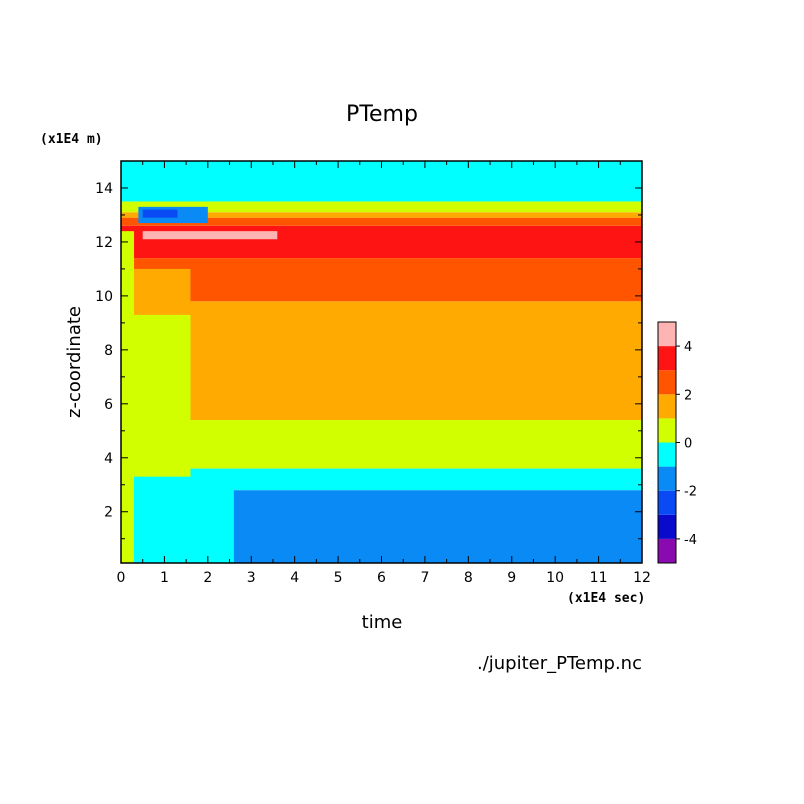 This screenshot has width=804, height=804. Describe the element at coordinates (468, 578) in the screenshot. I see `x-tick-label: 8` at that location.